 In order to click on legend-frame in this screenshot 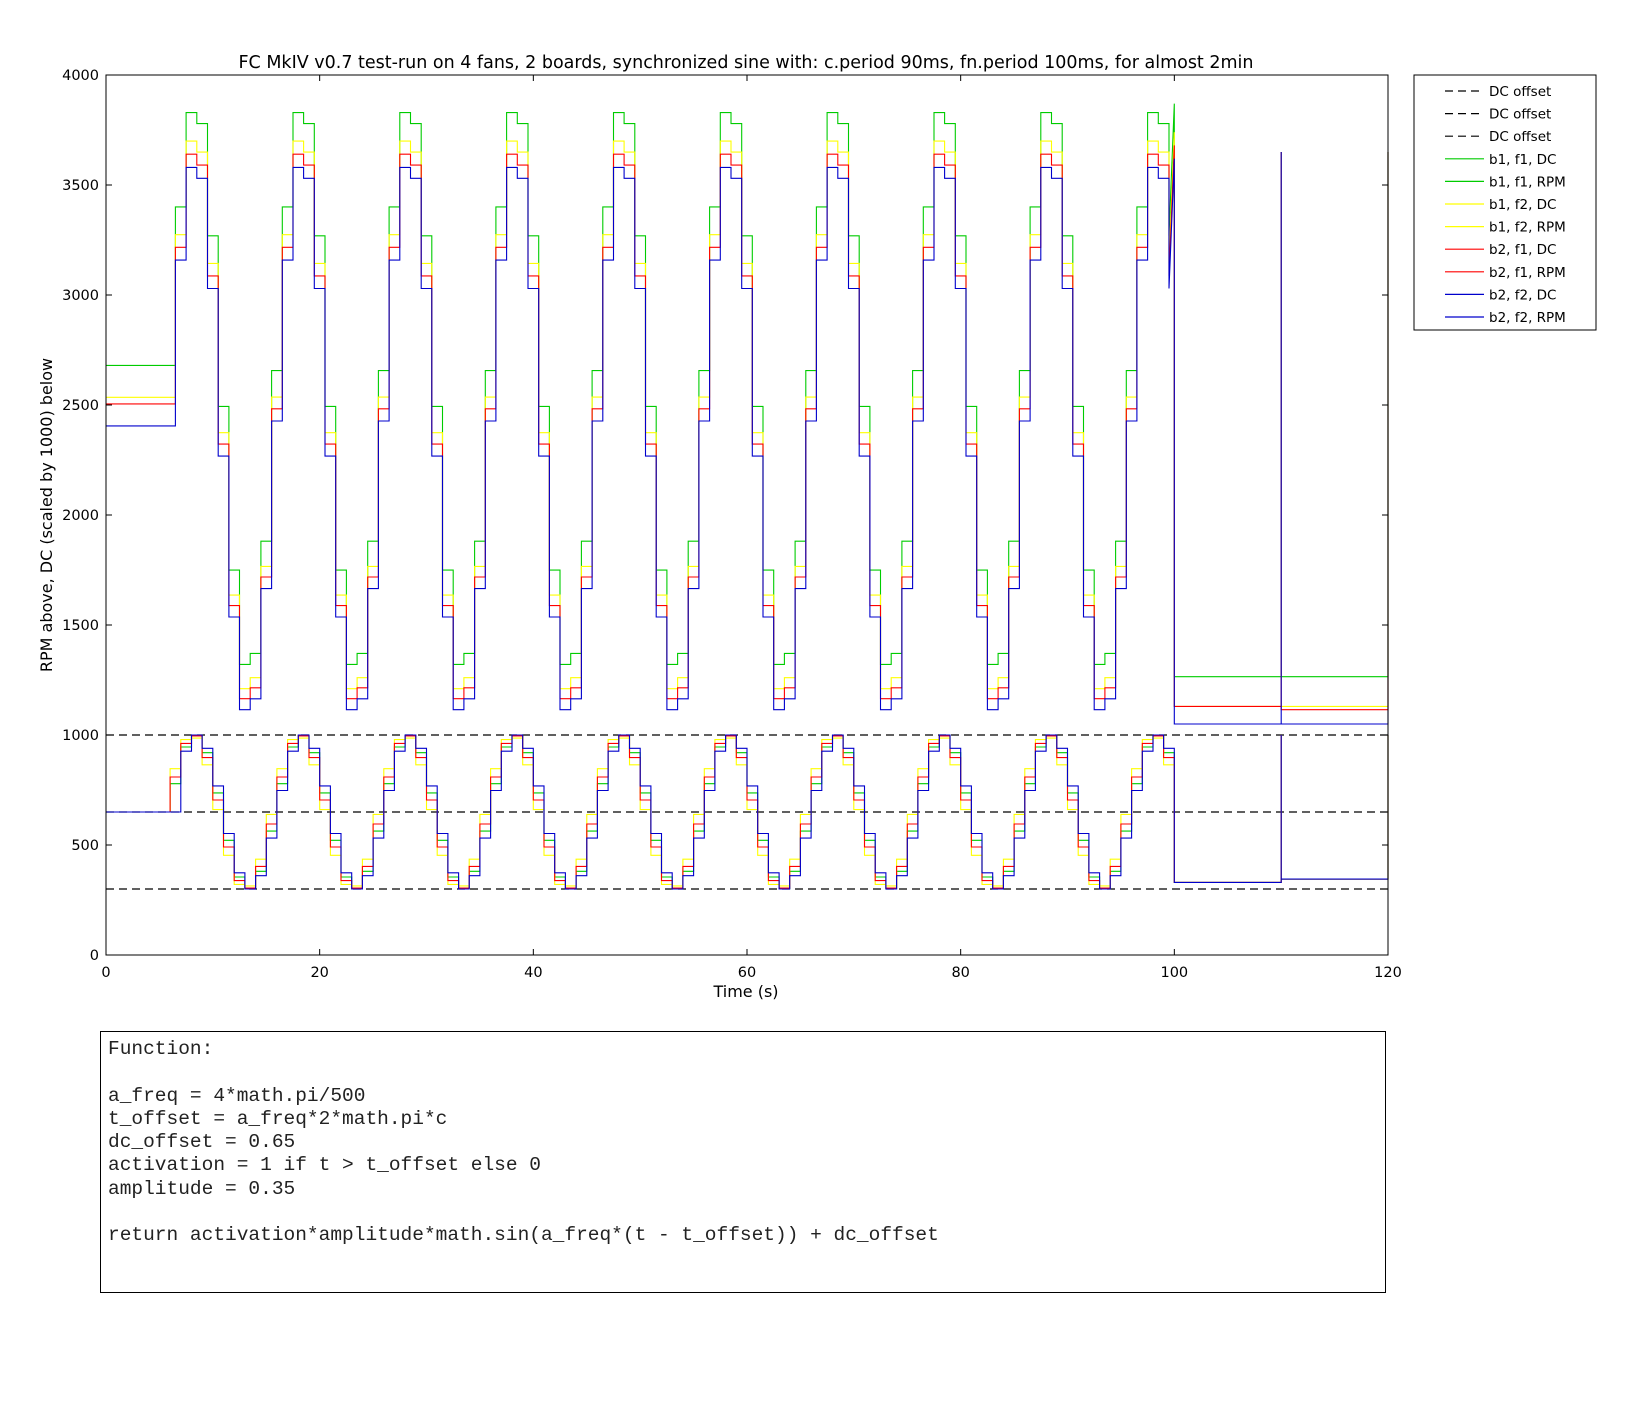, I will do `click(1505, 202)`.